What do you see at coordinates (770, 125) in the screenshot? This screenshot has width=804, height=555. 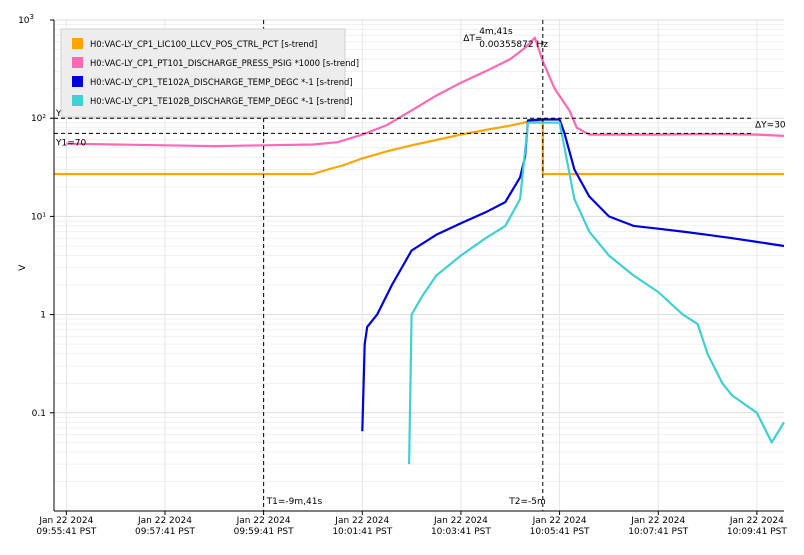 I see `delta-y-label: ΔY=30` at bounding box center [770, 125].